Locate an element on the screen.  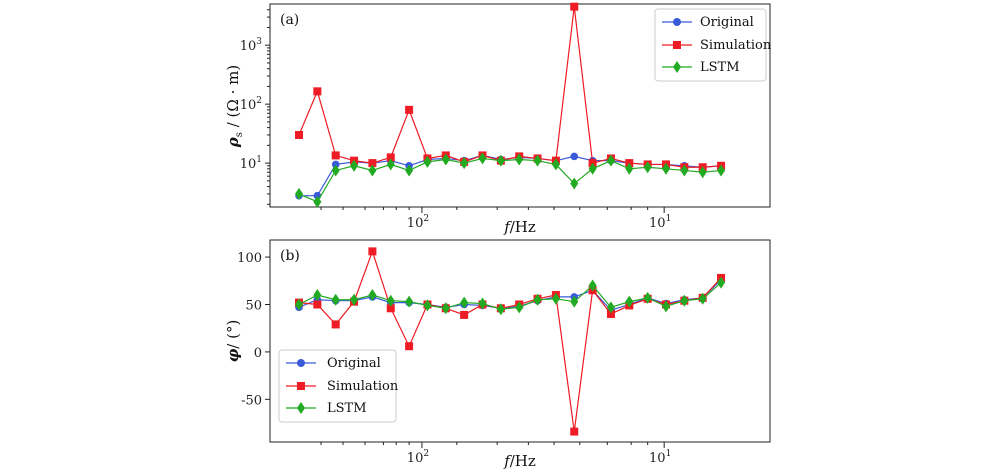
ytick-label-b-3: 100 is located at coordinates (249, 258).